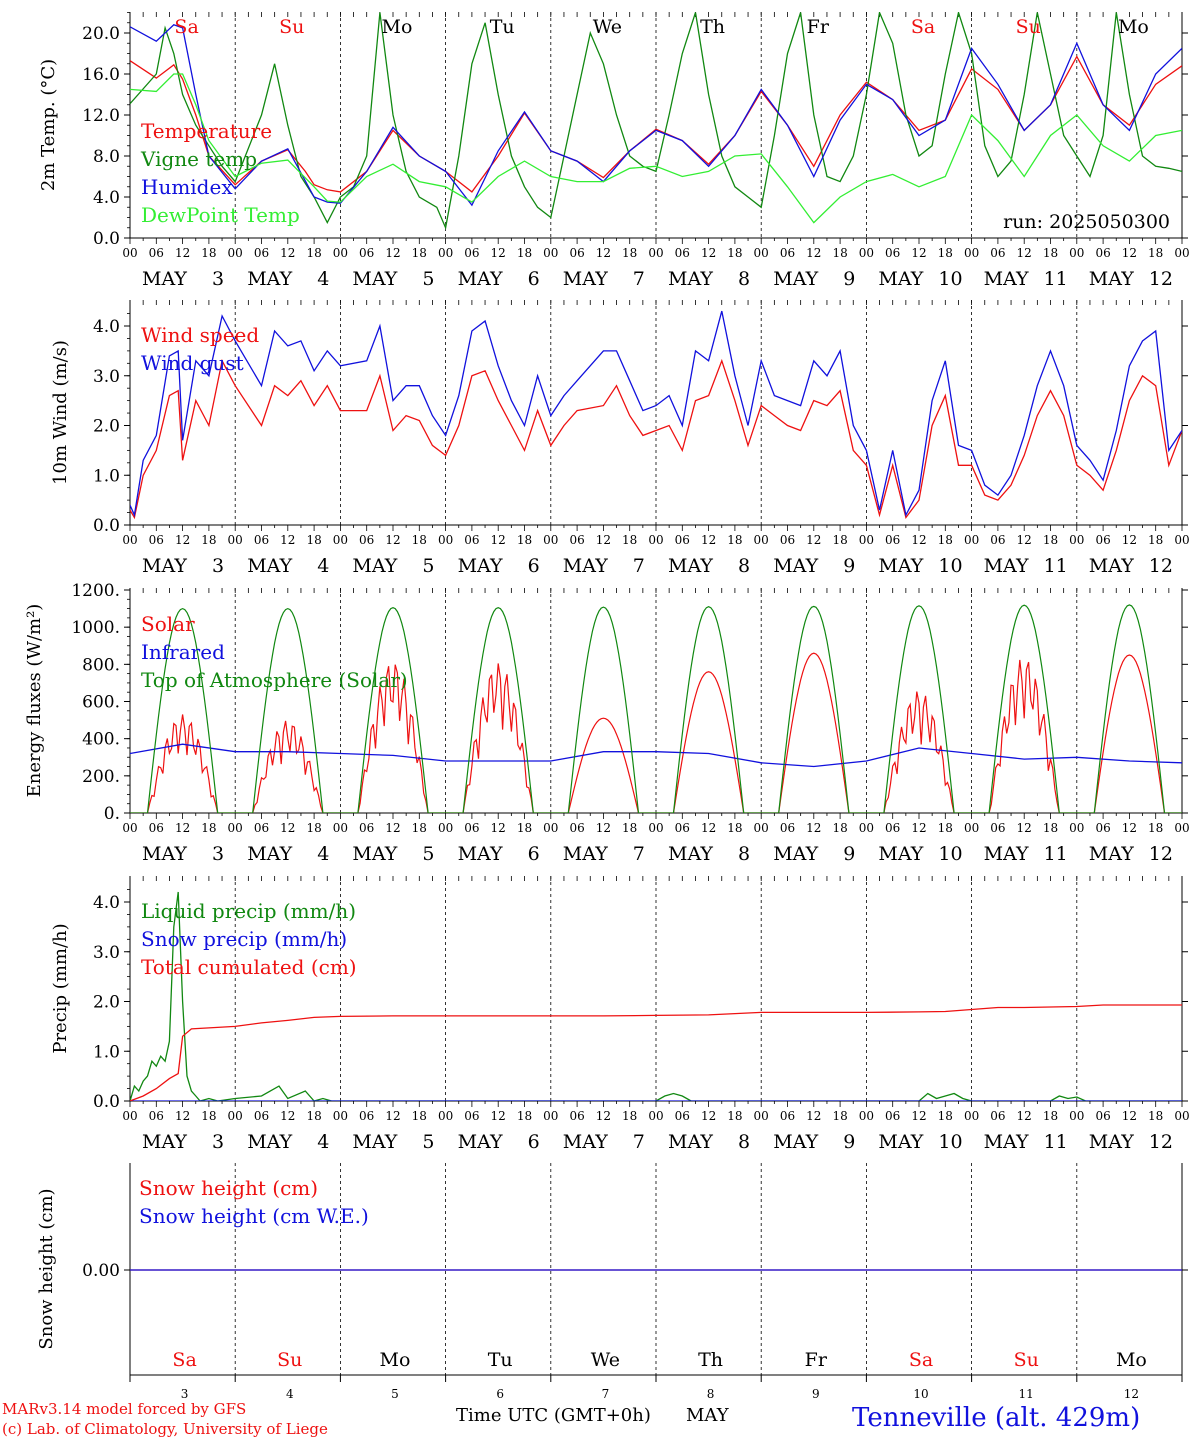 Image resolution: width=1194 pixels, height=1440 pixels. What do you see at coordinates (816, 1394) in the screenshot?
I see `day-number-label: 9` at bounding box center [816, 1394].